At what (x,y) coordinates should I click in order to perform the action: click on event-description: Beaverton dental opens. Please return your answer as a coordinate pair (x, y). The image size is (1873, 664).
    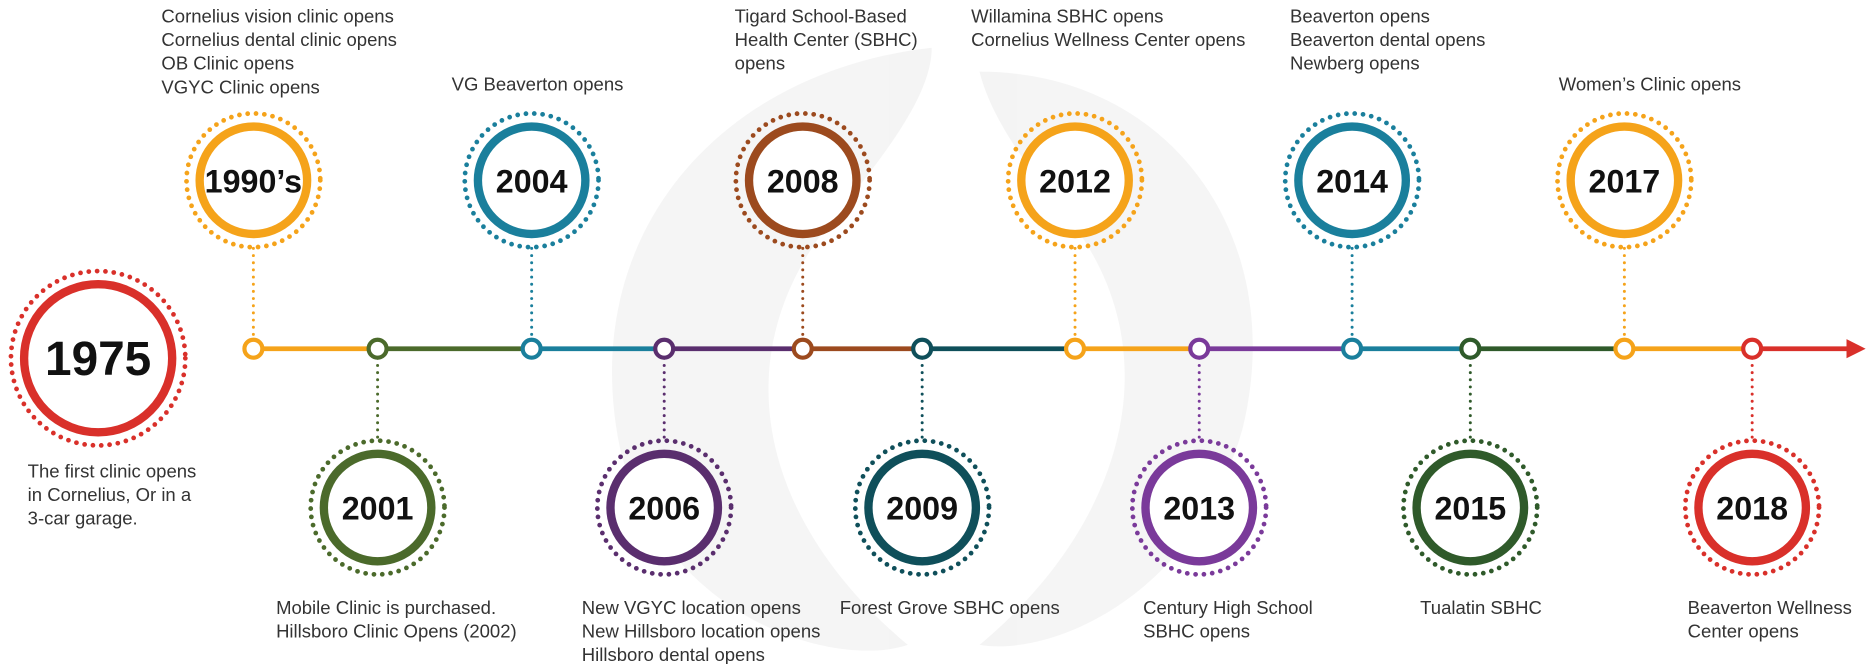
    Looking at the image, I should click on (1387, 39).